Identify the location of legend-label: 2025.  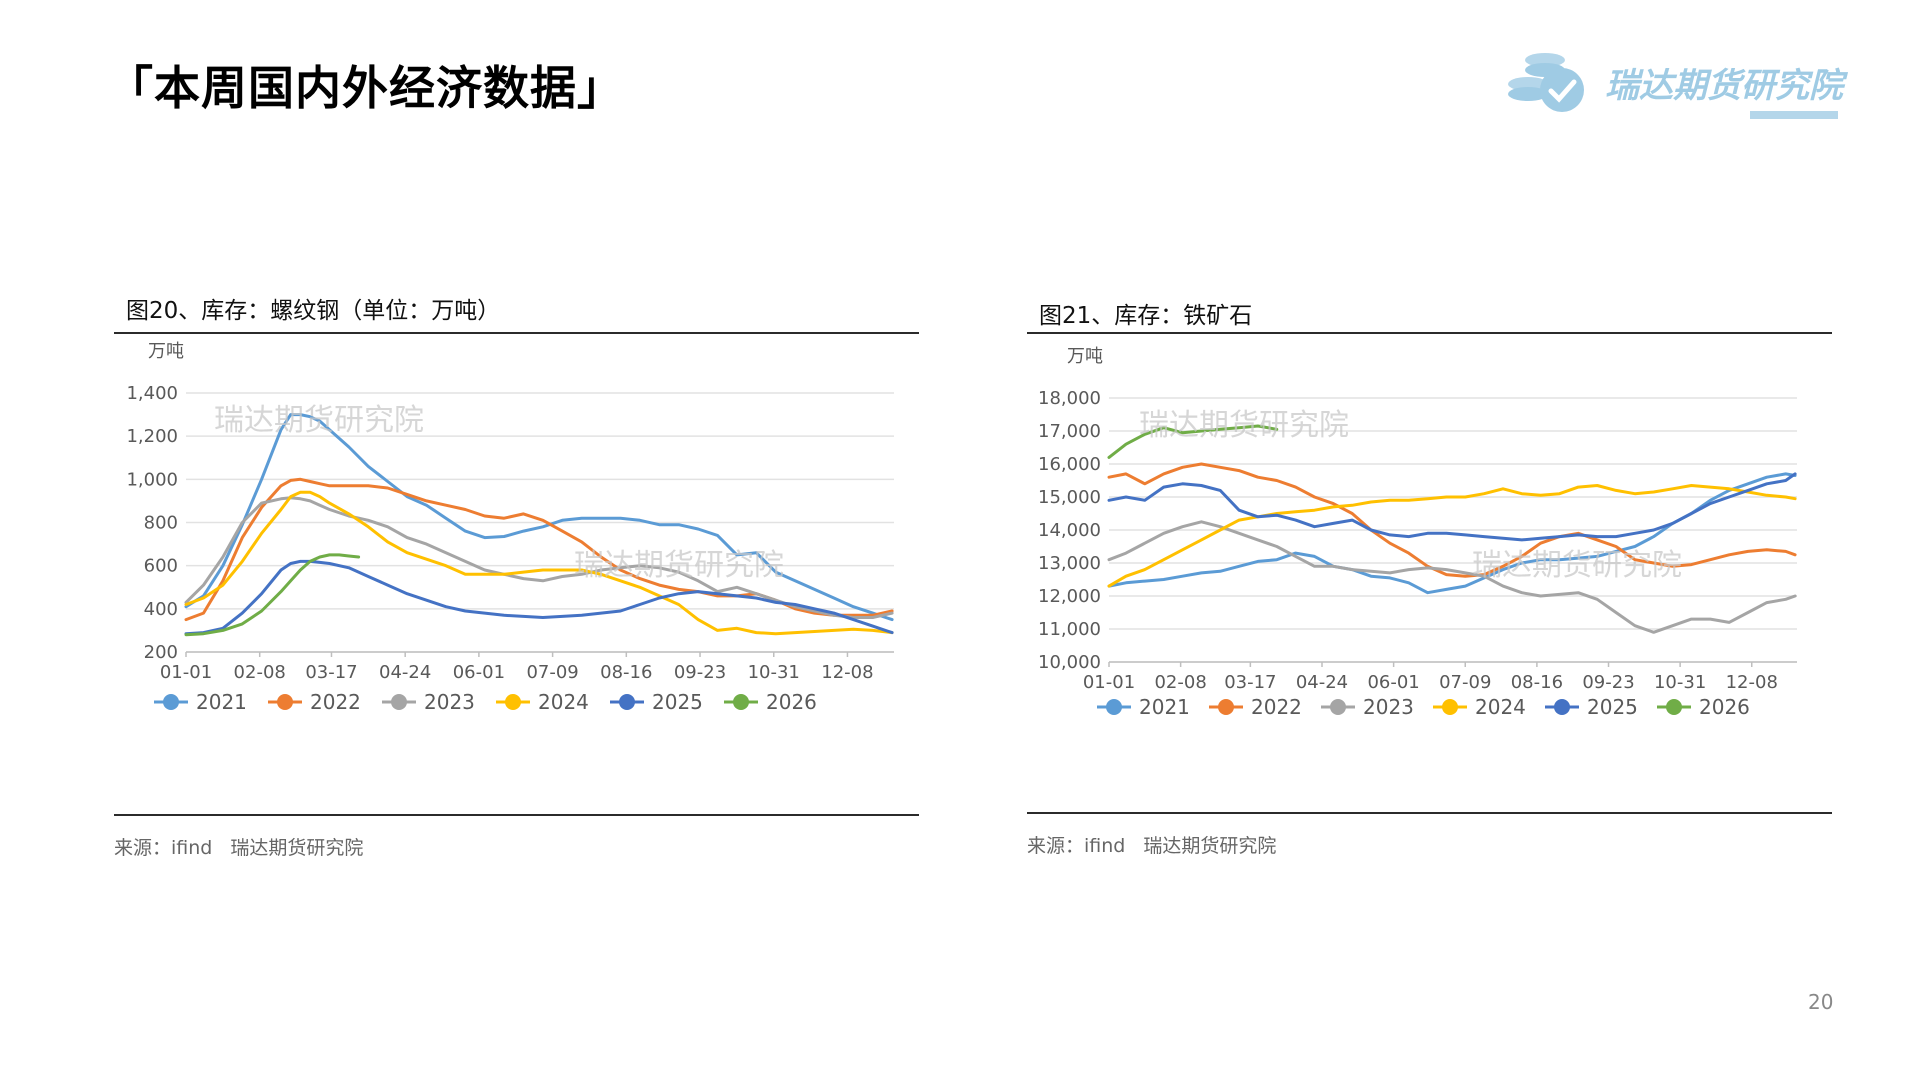
(677, 702).